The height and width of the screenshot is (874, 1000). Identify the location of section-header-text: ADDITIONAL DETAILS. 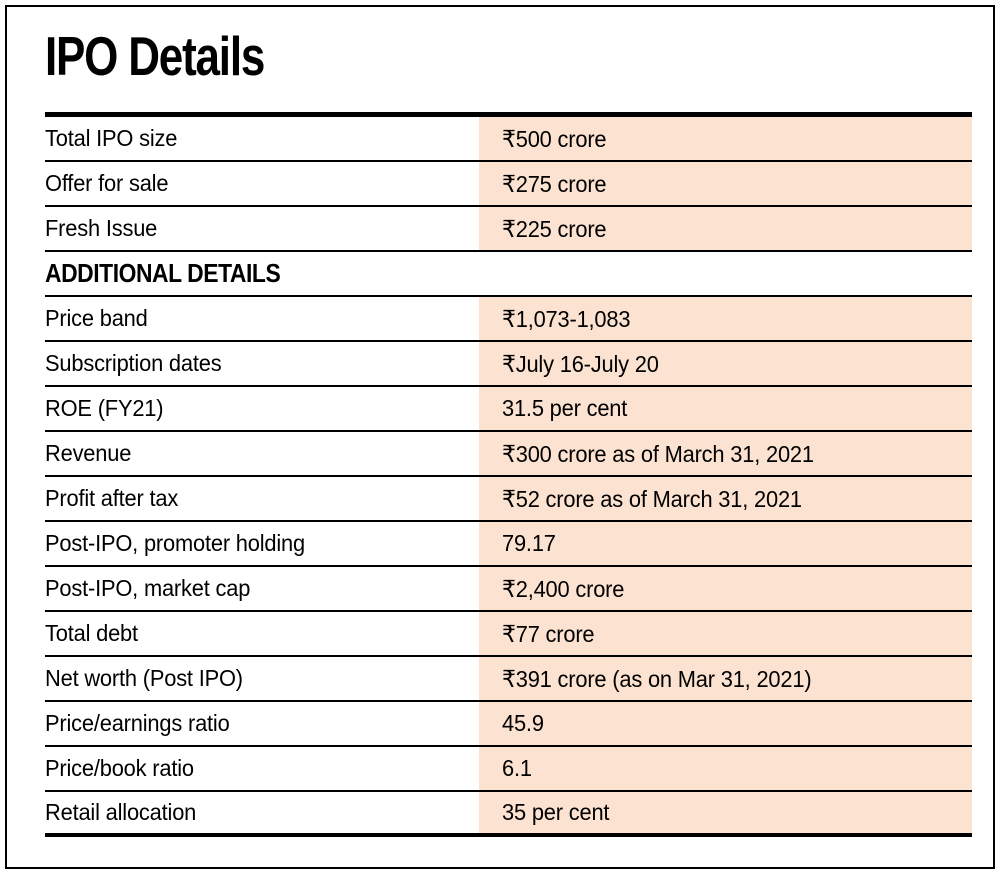
(163, 273).